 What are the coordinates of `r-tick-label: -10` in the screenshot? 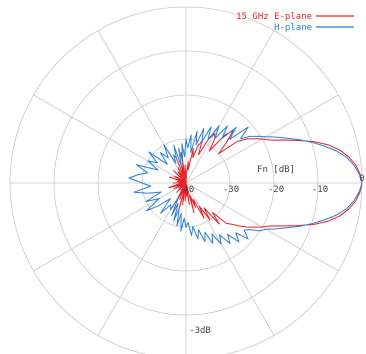 It's located at (320, 190).